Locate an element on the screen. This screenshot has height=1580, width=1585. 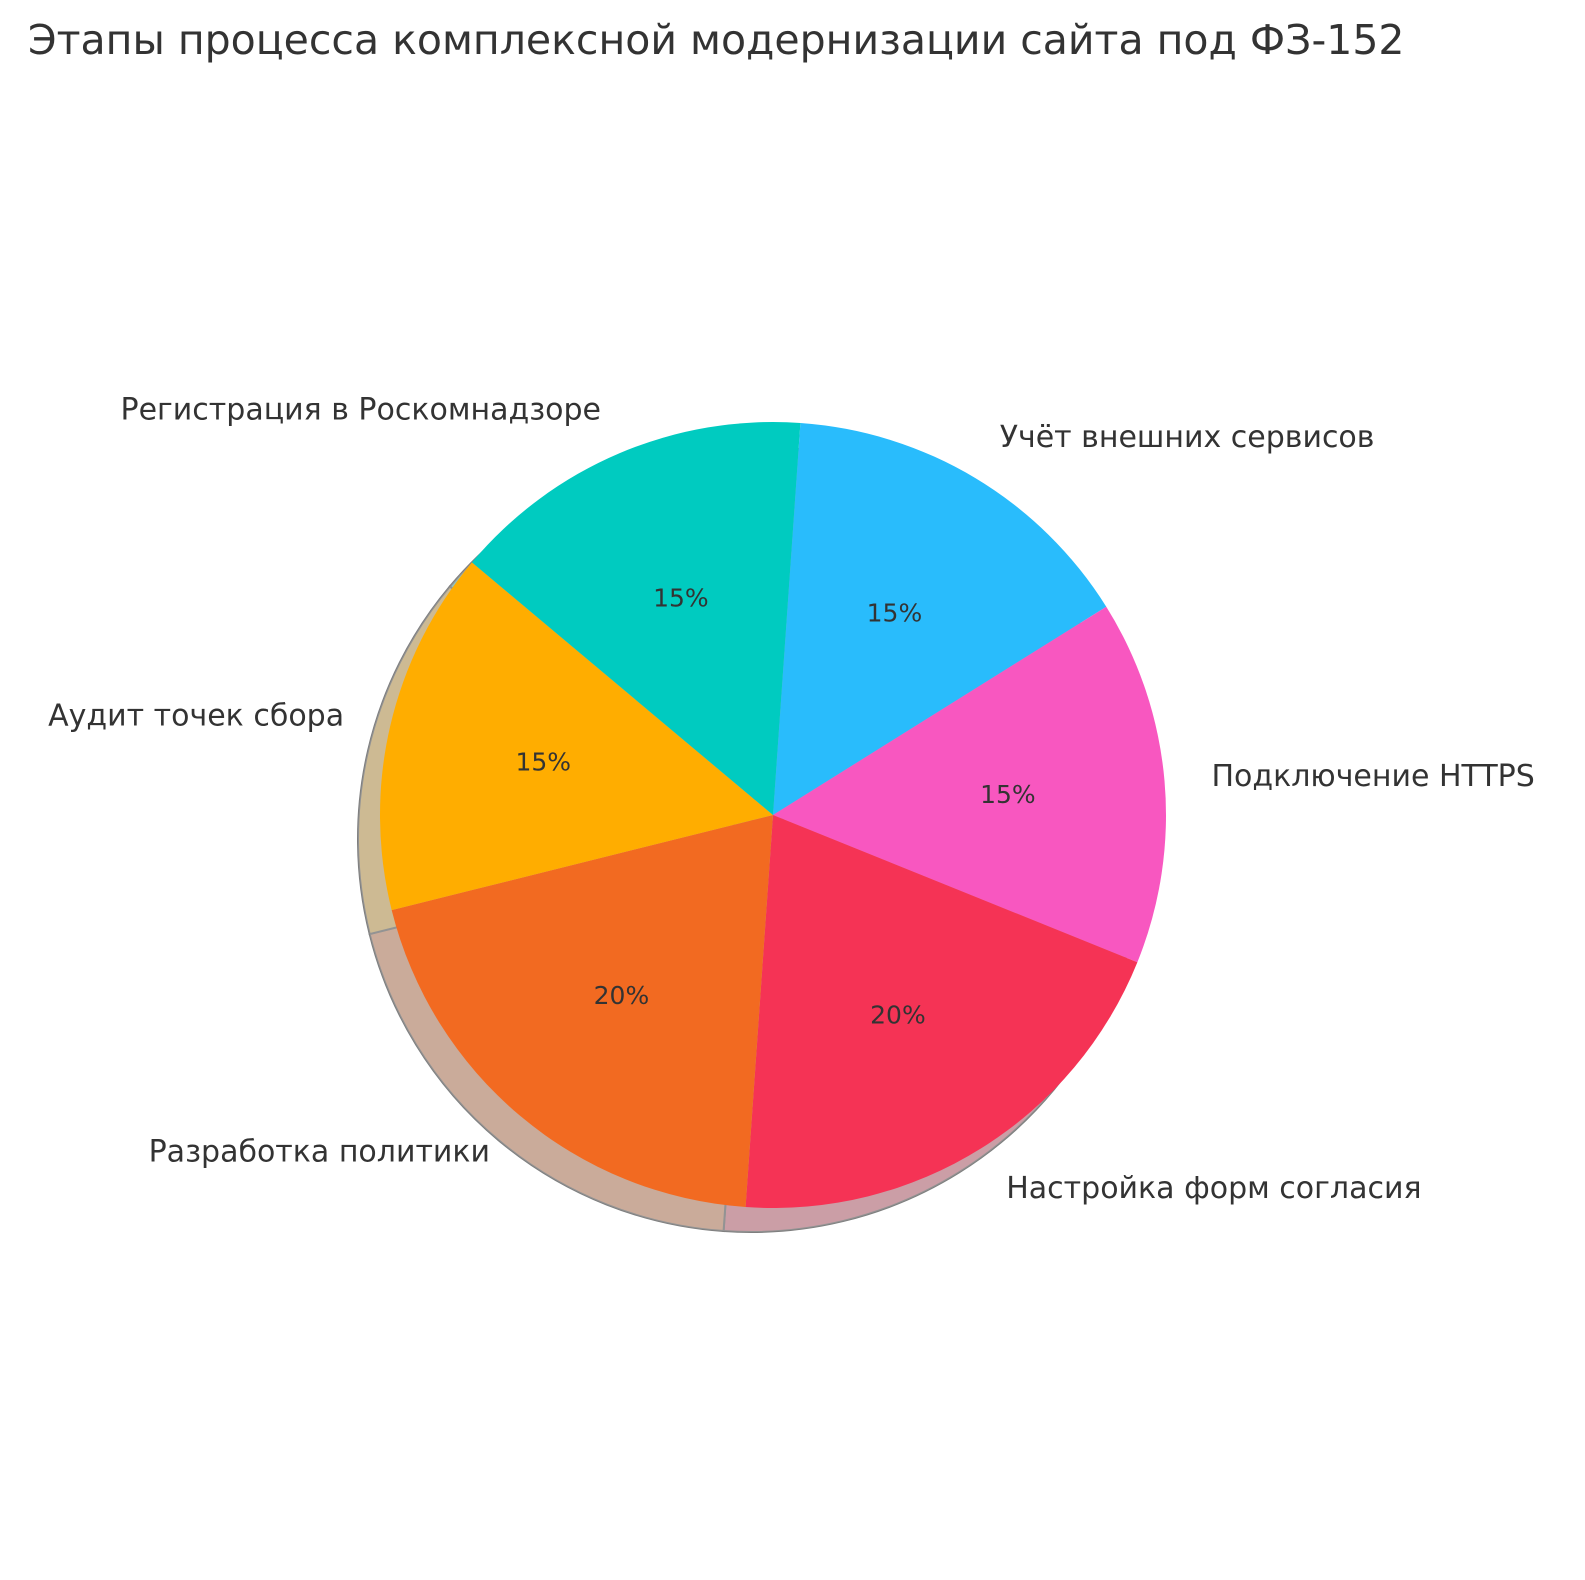
slice-1-percent: 15% is located at coordinates (895, 612).